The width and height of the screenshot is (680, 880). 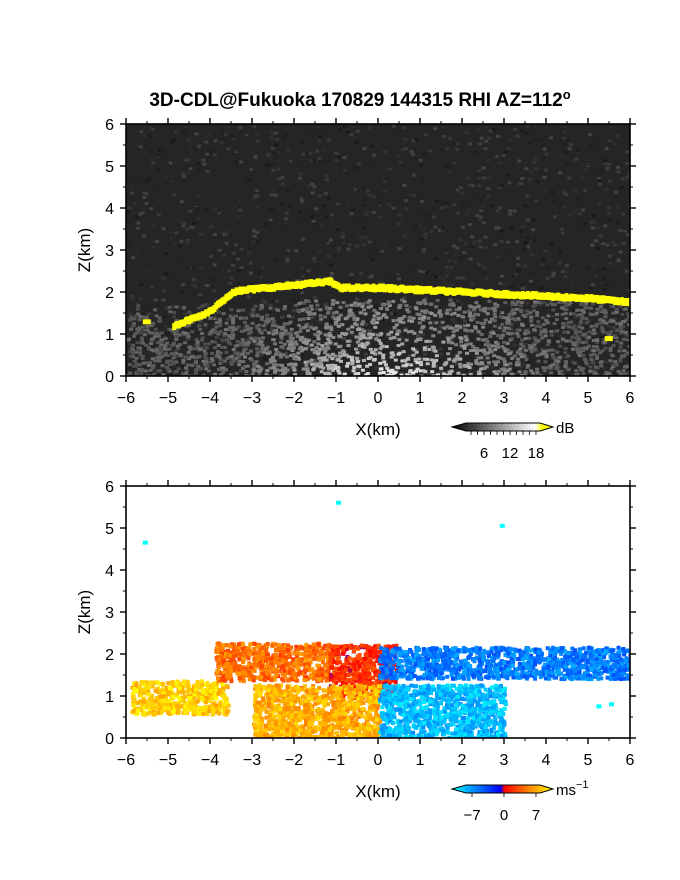 I want to click on reflectivity-x-tick-label: −1, so click(x=336, y=398).